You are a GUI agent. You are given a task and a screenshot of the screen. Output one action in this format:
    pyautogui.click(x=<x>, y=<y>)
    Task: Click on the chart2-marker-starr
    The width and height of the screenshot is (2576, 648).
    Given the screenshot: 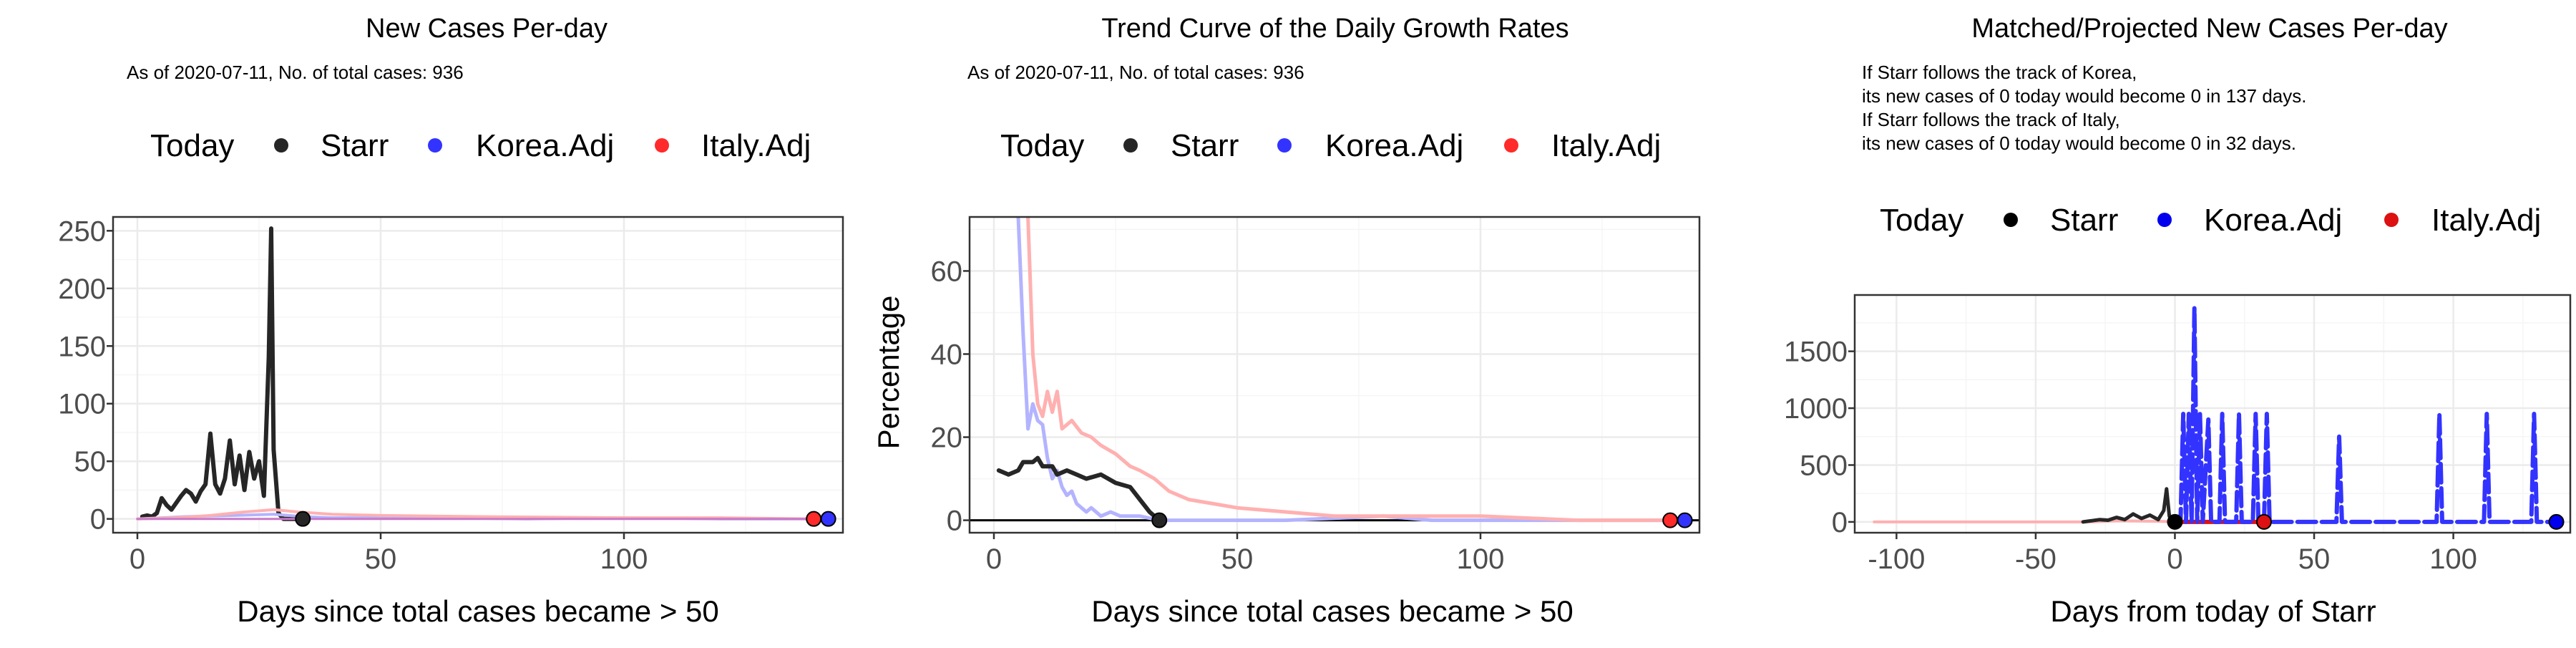 What is the action you would take?
    pyautogui.click(x=1159, y=520)
    